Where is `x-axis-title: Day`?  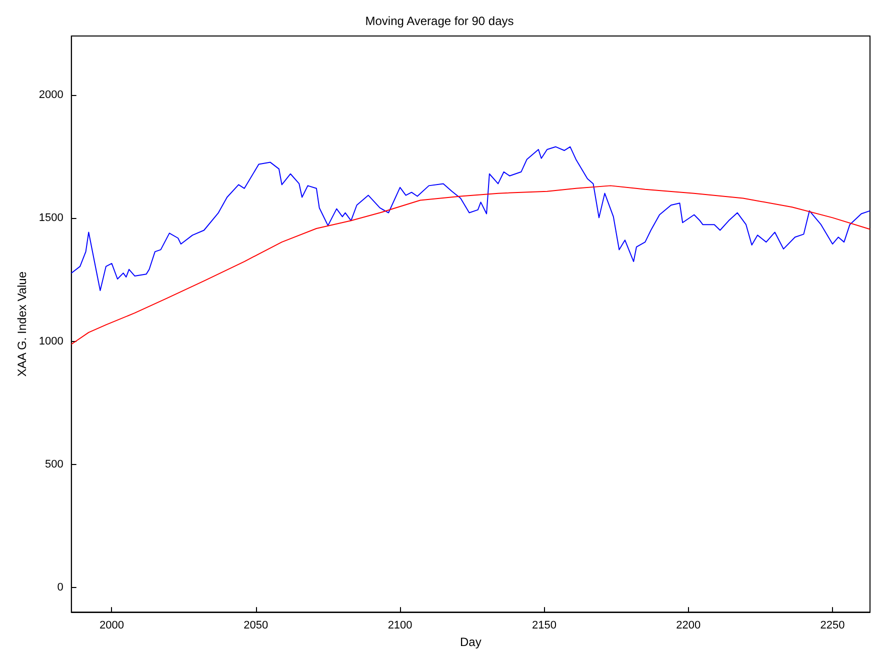 x-axis-title: Day is located at coordinates (471, 642).